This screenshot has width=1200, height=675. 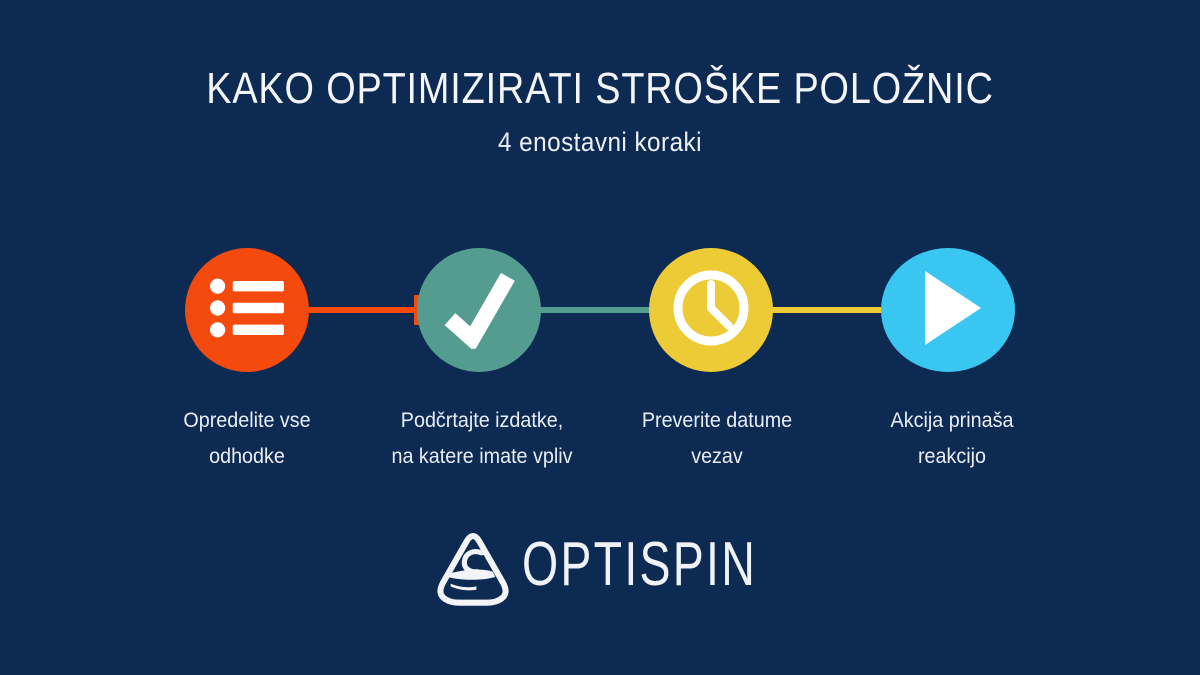 I want to click on checkmark-icon, so click(x=479, y=310).